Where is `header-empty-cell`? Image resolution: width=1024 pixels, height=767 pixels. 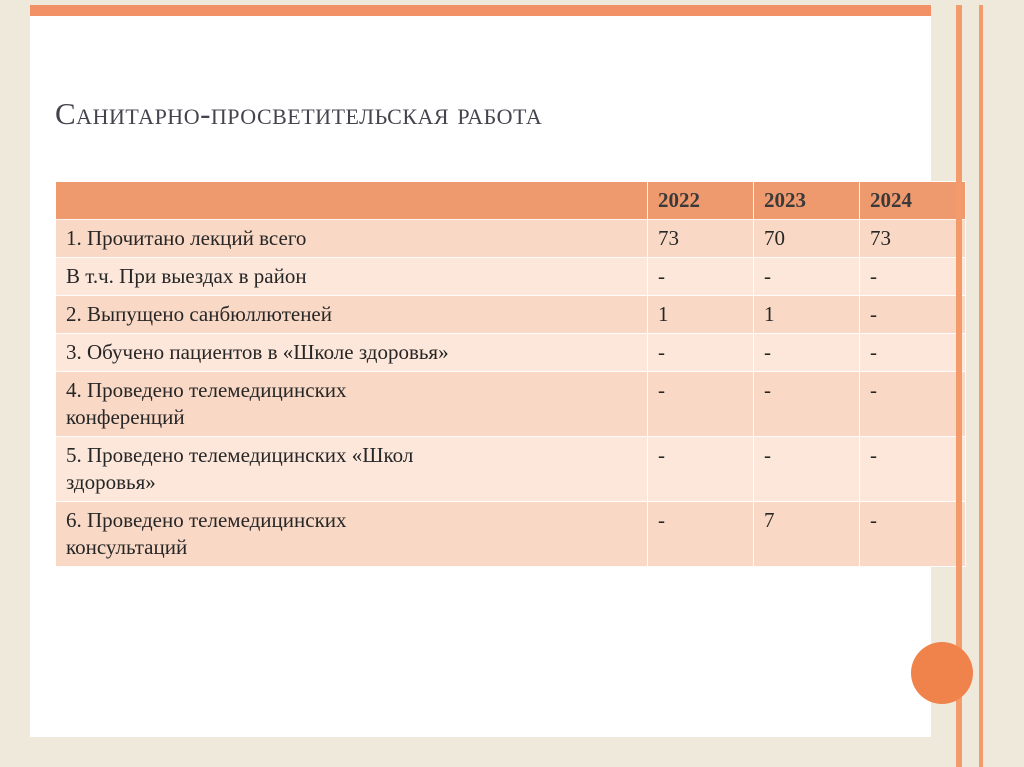
header-empty-cell is located at coordinates (351, 200).